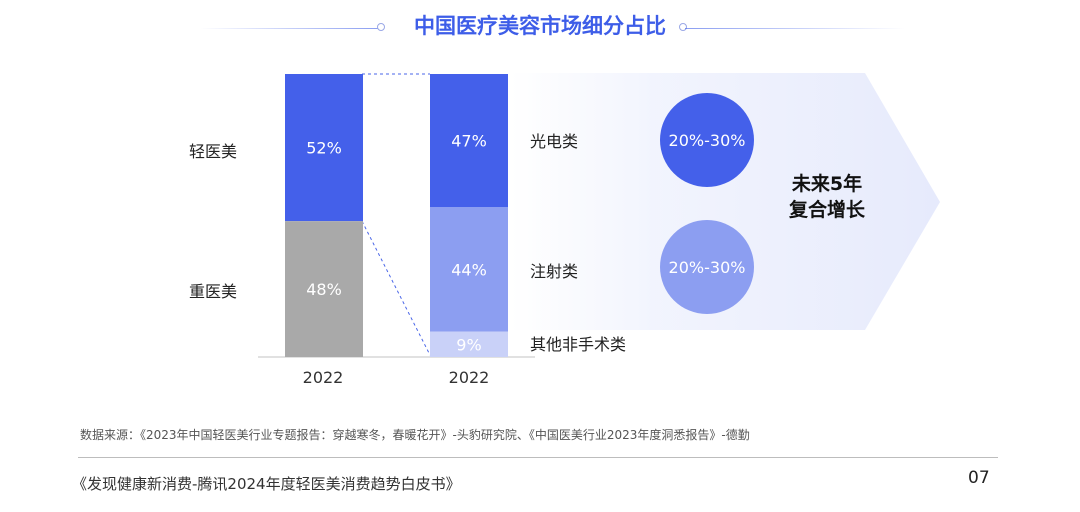 The image size is (1080, 512). What do you see at coordinates (554, 141) in the screenshot?
I see `segment-label-photoelectric: 光电类` at bounding box center [554, 141].